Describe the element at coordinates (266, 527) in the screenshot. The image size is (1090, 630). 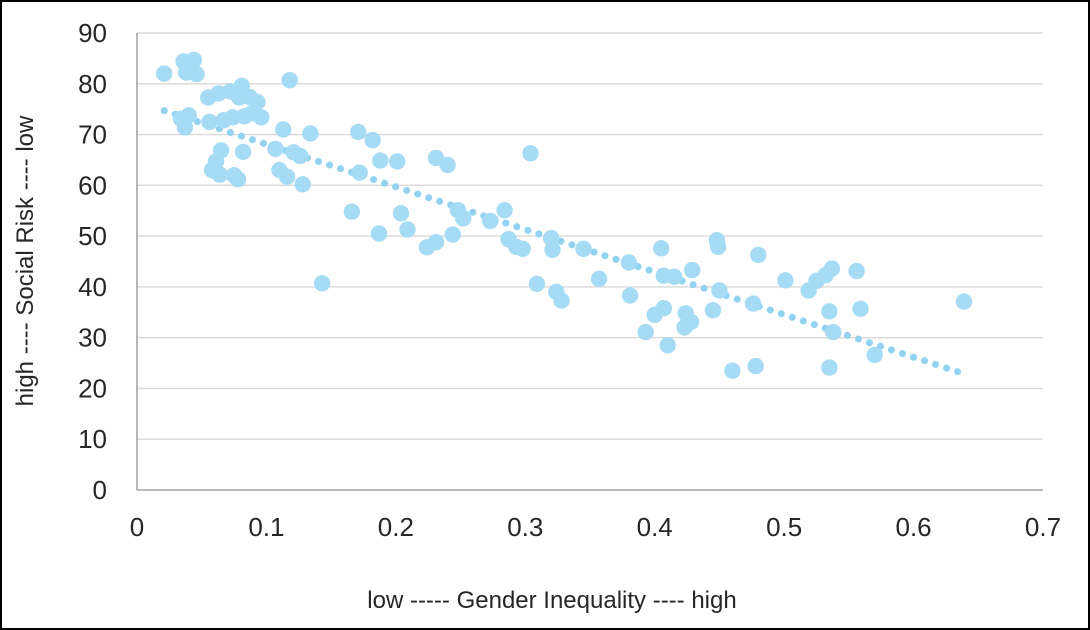
I see `x-tick-label: 0.1` at that location.